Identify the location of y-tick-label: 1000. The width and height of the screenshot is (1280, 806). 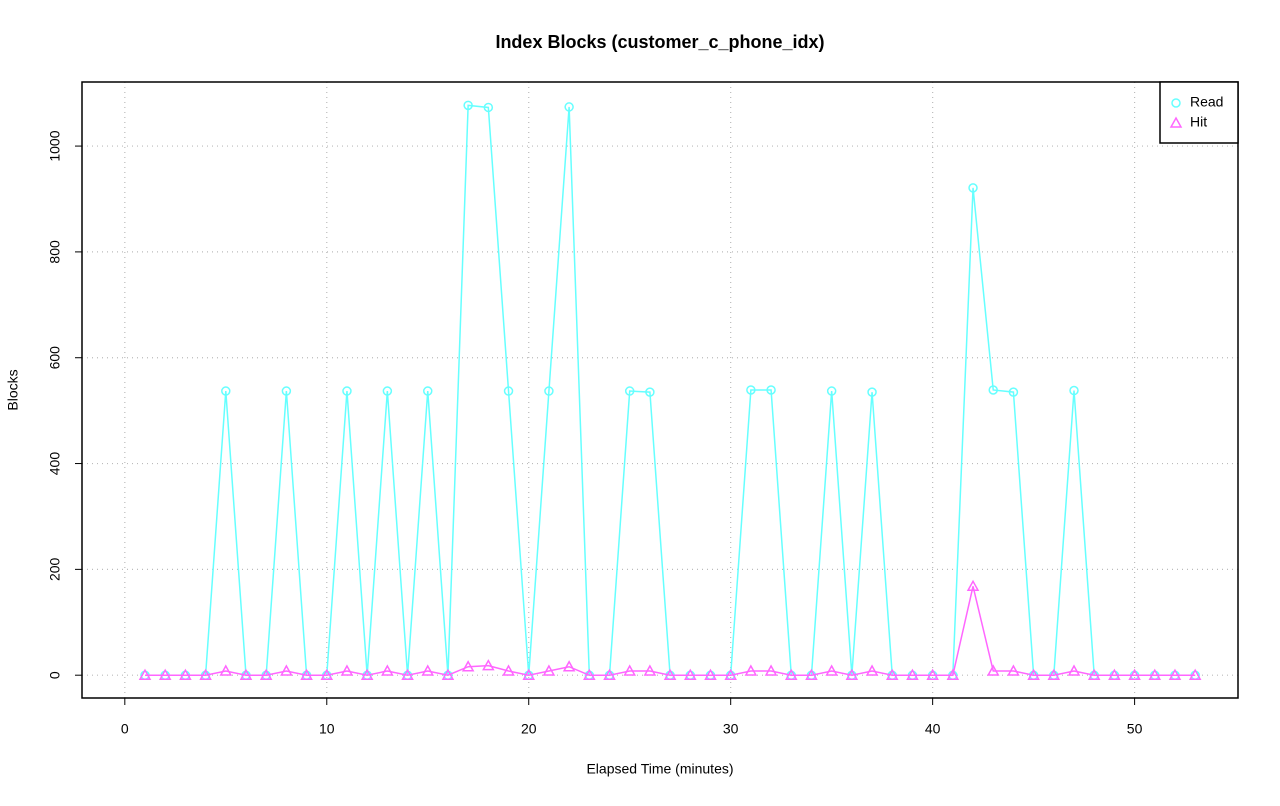
(55, 145).